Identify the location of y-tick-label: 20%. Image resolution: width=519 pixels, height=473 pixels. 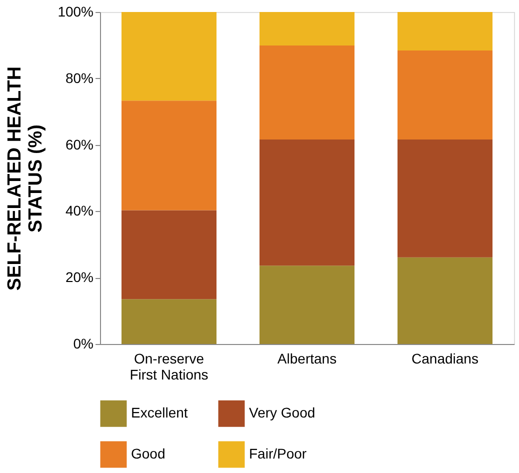
(79, 277).